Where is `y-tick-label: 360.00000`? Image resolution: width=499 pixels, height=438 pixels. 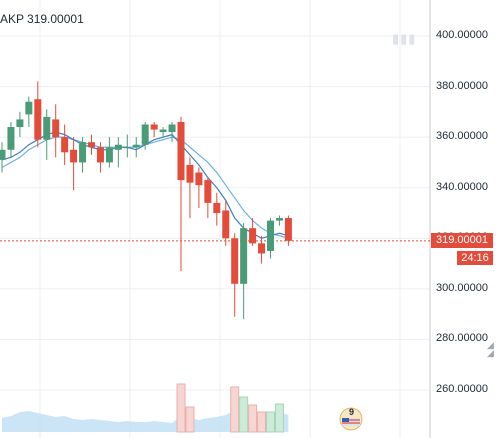 y-tick-label: 360.00000 is located at coordinates (462, 136).